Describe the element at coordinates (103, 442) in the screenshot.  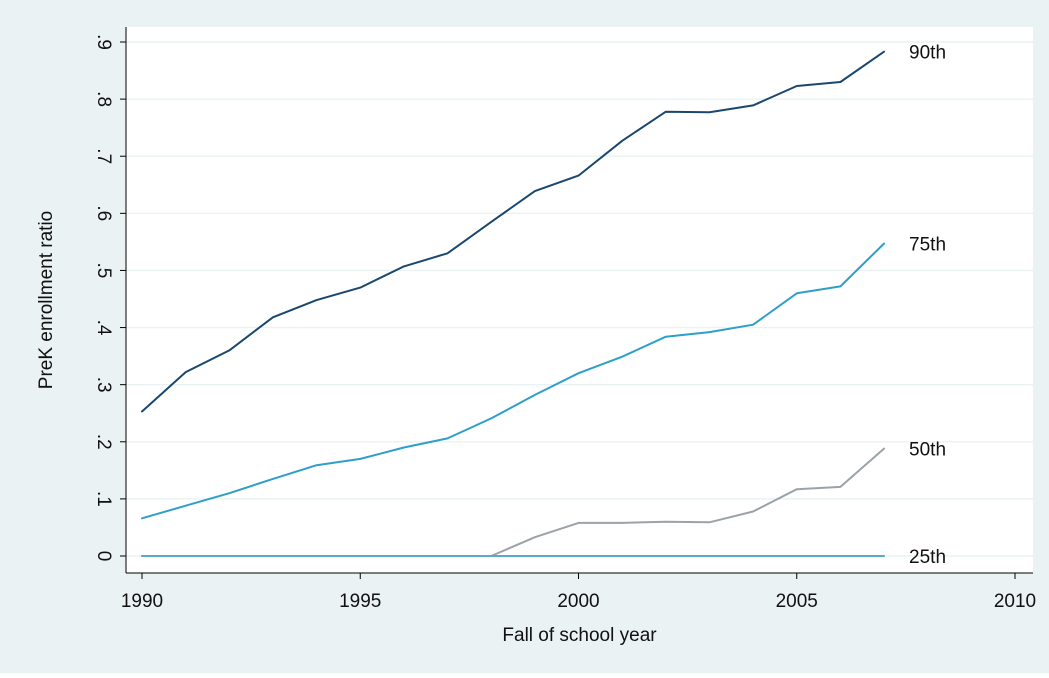
I see `y-tick-label-2: .2` at that location.